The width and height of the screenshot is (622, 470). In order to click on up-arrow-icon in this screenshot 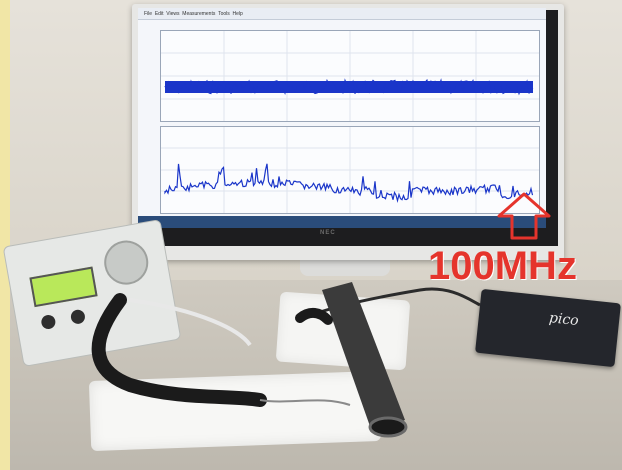, I will do `click(524, 216)`.